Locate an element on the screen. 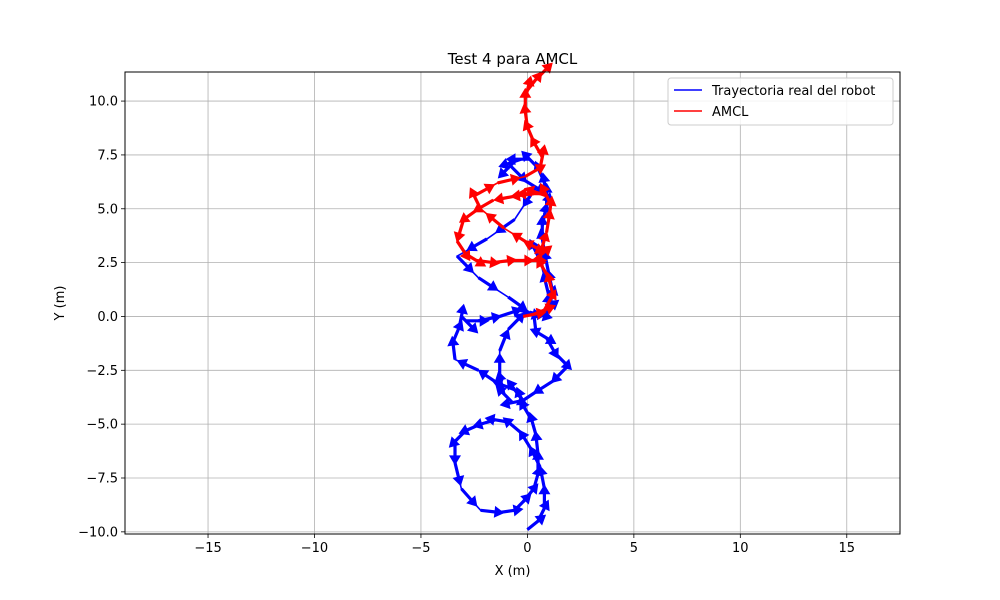 The width and height of the screenshot is (1000, 600). y-tick-label: 10.0 is located at coordinates (103, 102).